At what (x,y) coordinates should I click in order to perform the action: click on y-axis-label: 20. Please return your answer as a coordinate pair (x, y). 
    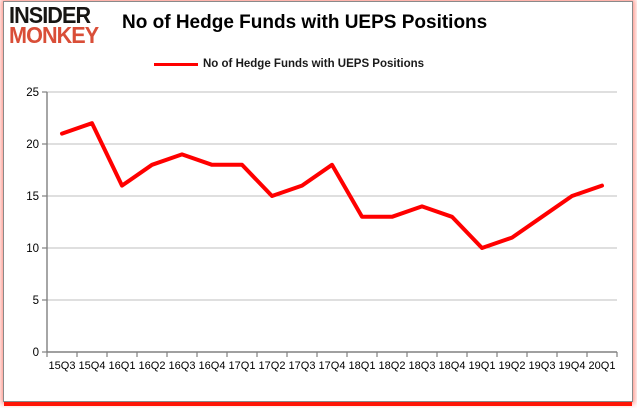
    Looking at the image, I should click on (32, 145).